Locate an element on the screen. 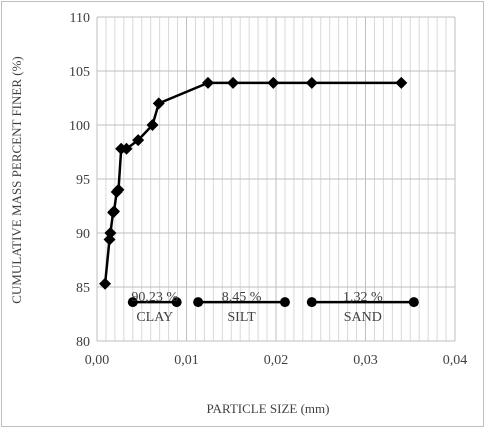 The height and width of the screenshot is (430, 487). x-tick-label: 0,03 is located at coordinates (365, 360).